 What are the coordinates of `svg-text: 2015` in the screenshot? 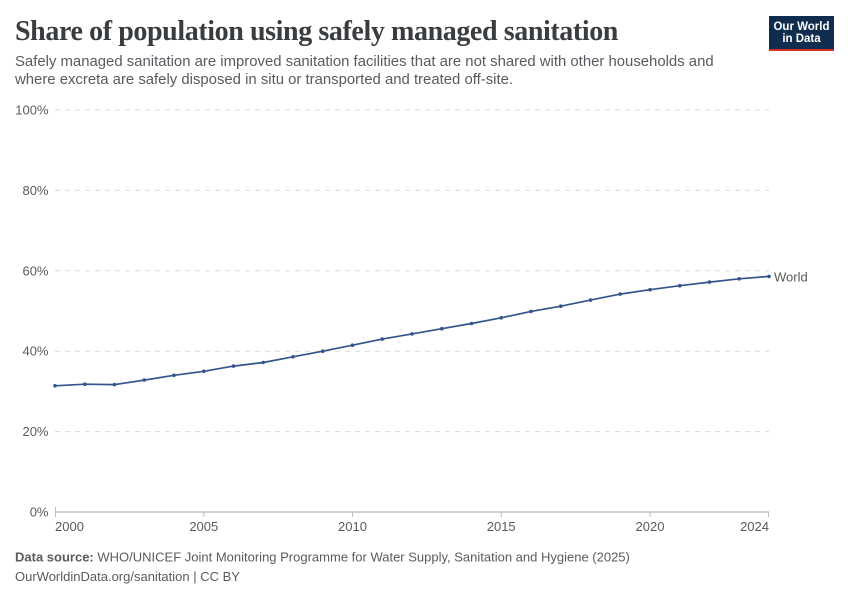 It's located at (501, 526).